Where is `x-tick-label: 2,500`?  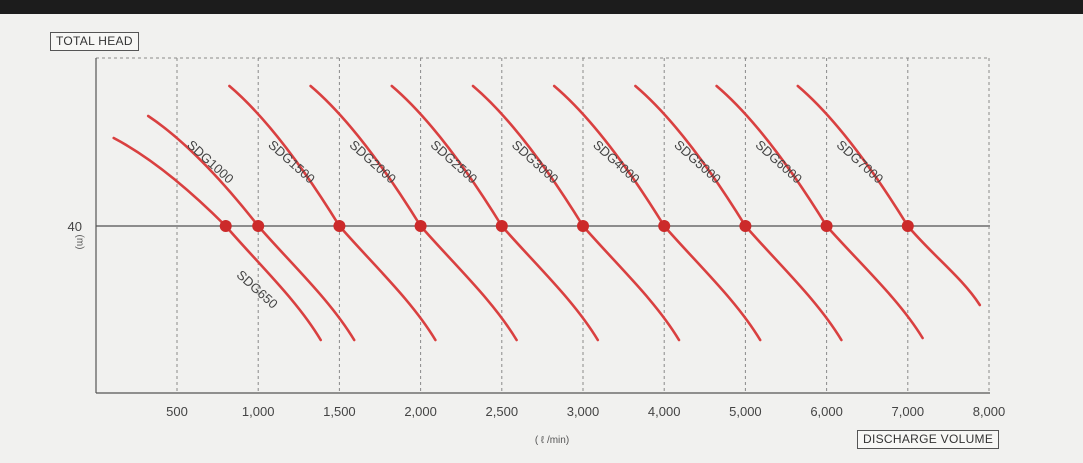 x-tick-label: 2,500 is located at coordinates (502, 411).